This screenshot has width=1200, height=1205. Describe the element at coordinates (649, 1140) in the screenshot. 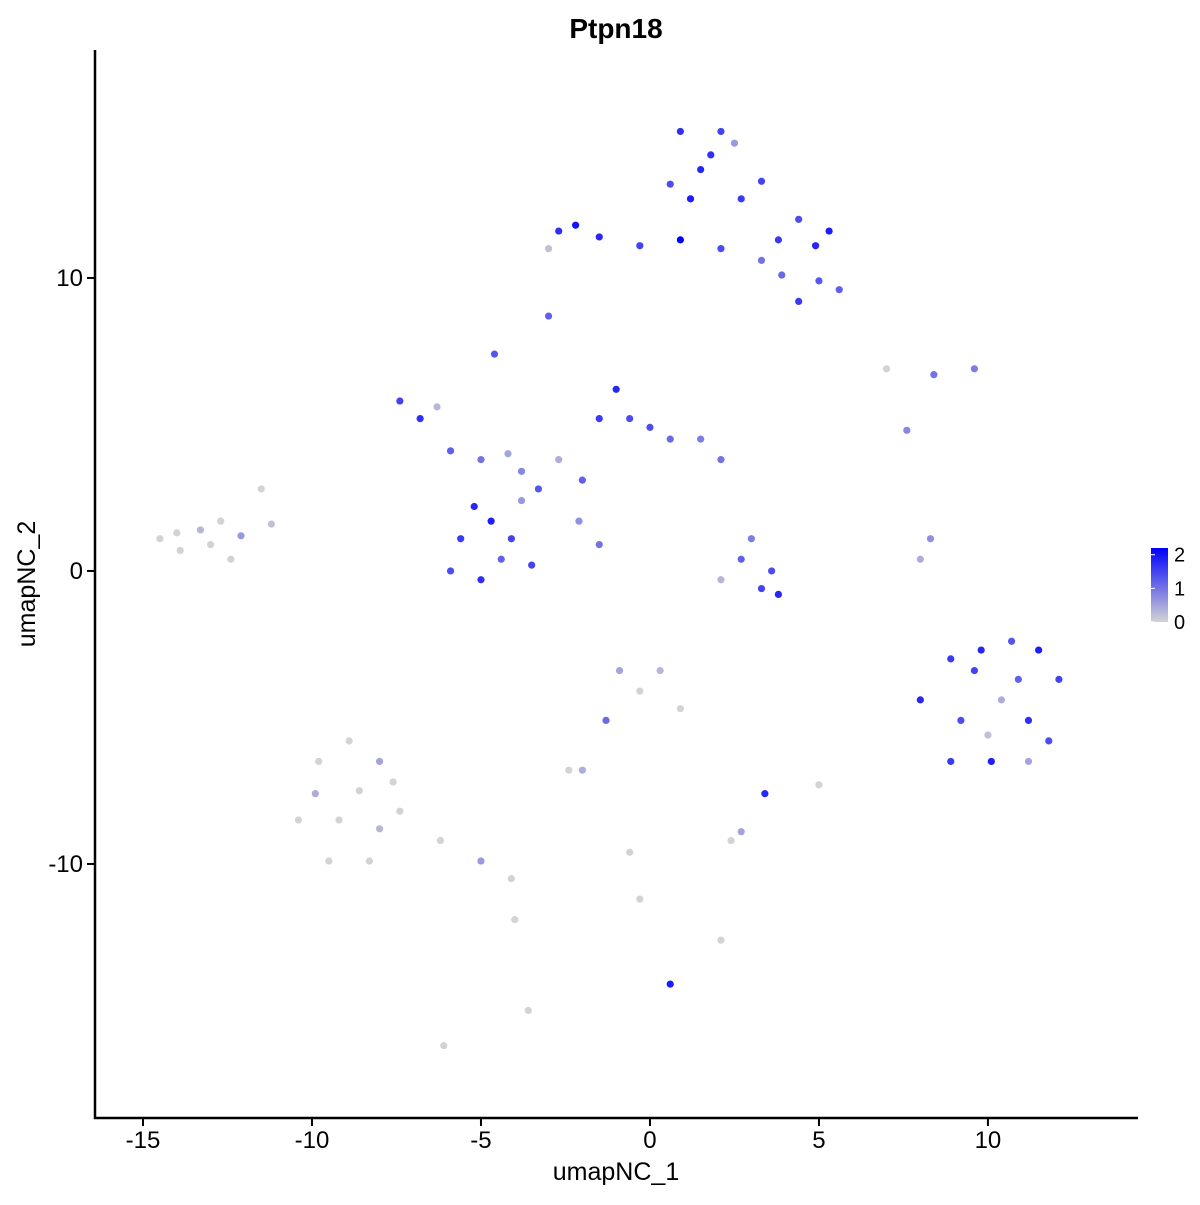

I see `x-tick-label: 0` at that location.